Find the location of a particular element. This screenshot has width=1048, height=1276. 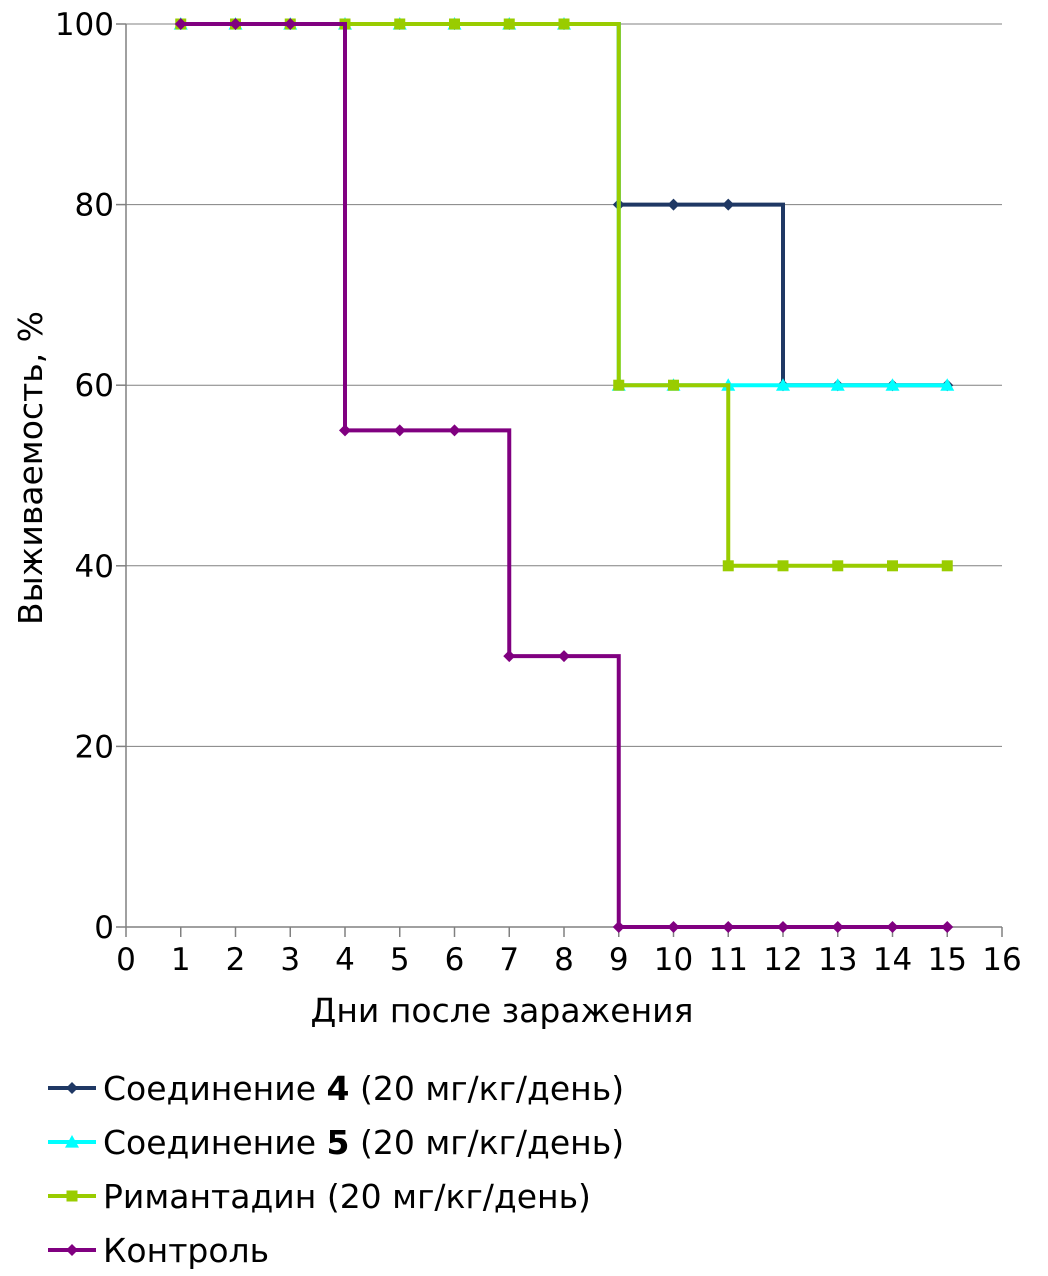

legend-label: Соединение 4 (20 мг/кг/день) is located at coordinates (363, 1088).